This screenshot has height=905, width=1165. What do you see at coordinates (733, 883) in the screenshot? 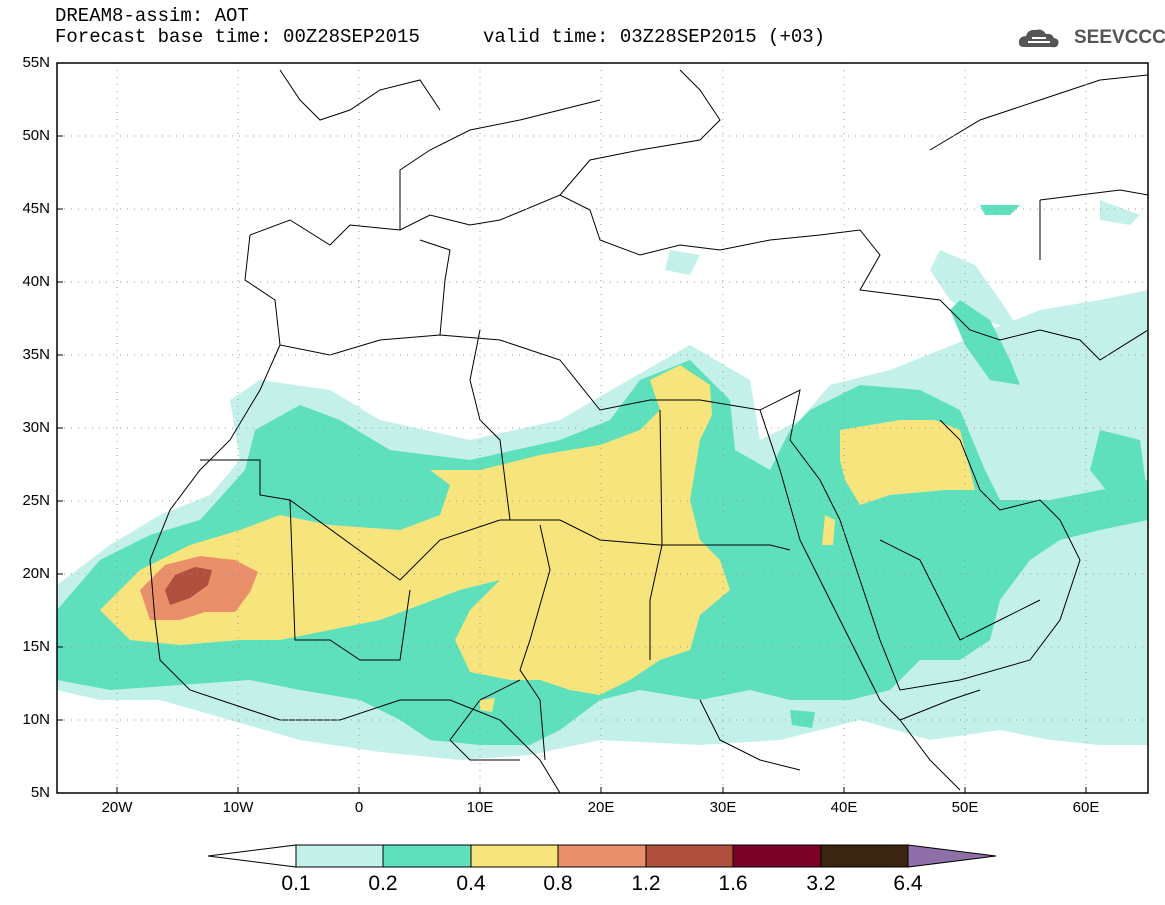
I see `colorbar-label: 1.6` at bounding box center [733, 883].